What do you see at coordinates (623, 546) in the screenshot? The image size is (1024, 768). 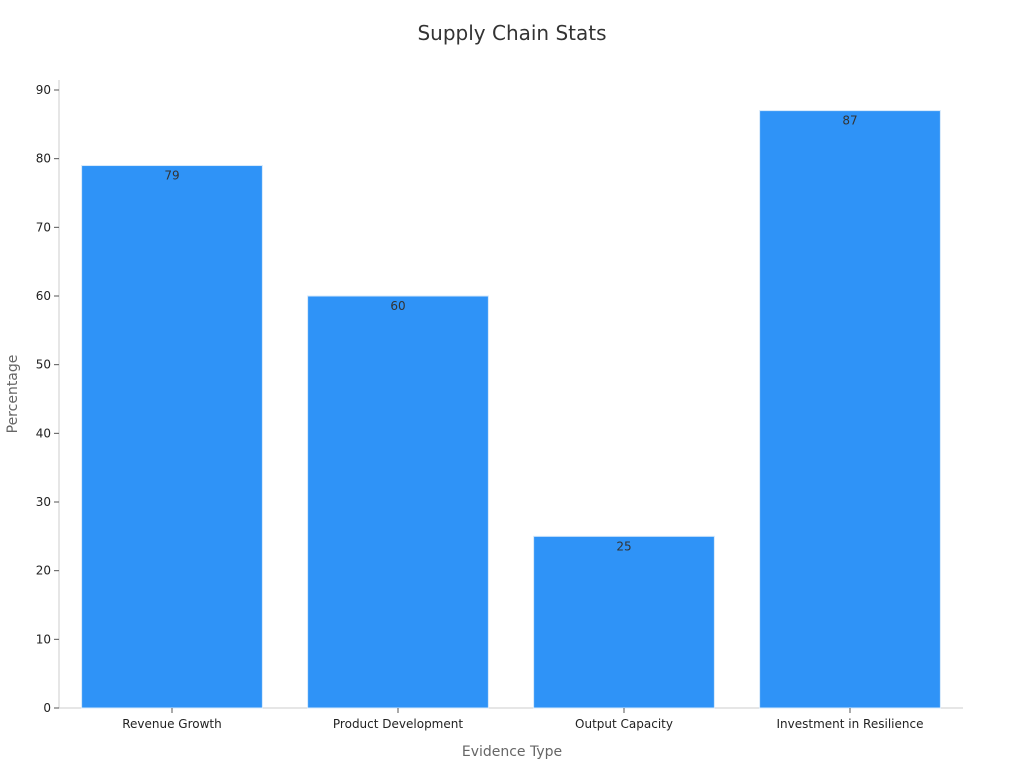 I see `data-label: 25` at bounding box center [623, 546].